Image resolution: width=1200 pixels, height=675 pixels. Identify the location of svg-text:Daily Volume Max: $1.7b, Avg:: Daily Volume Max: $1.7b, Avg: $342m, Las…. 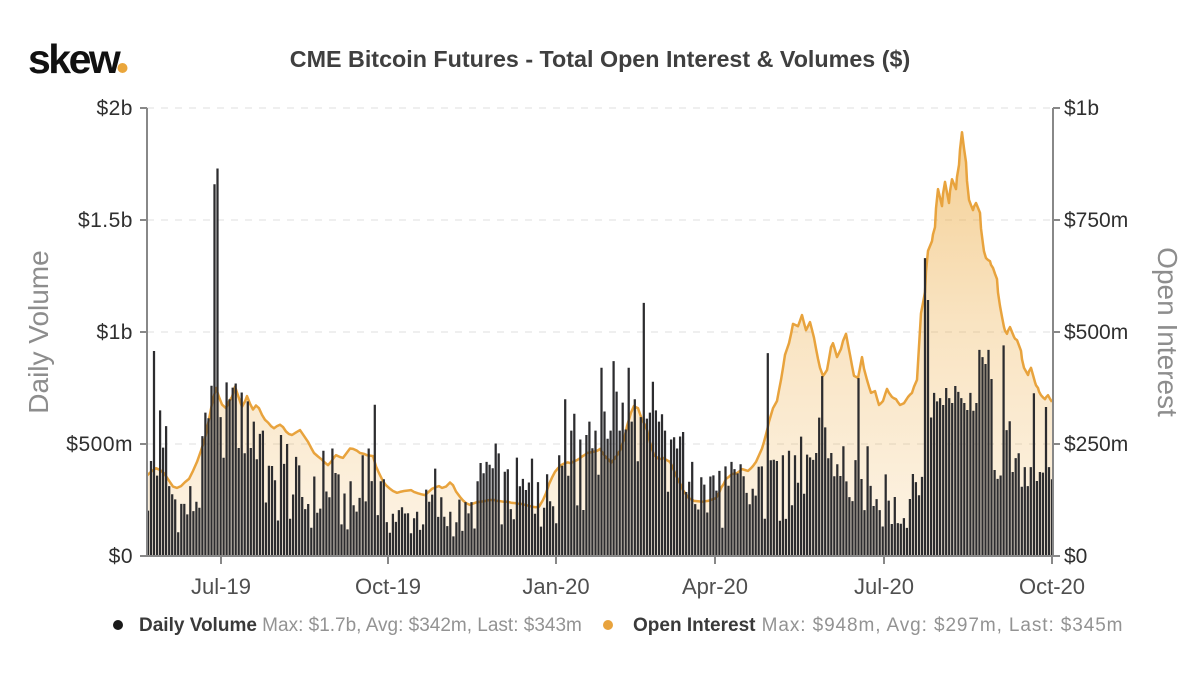
(360, 625).